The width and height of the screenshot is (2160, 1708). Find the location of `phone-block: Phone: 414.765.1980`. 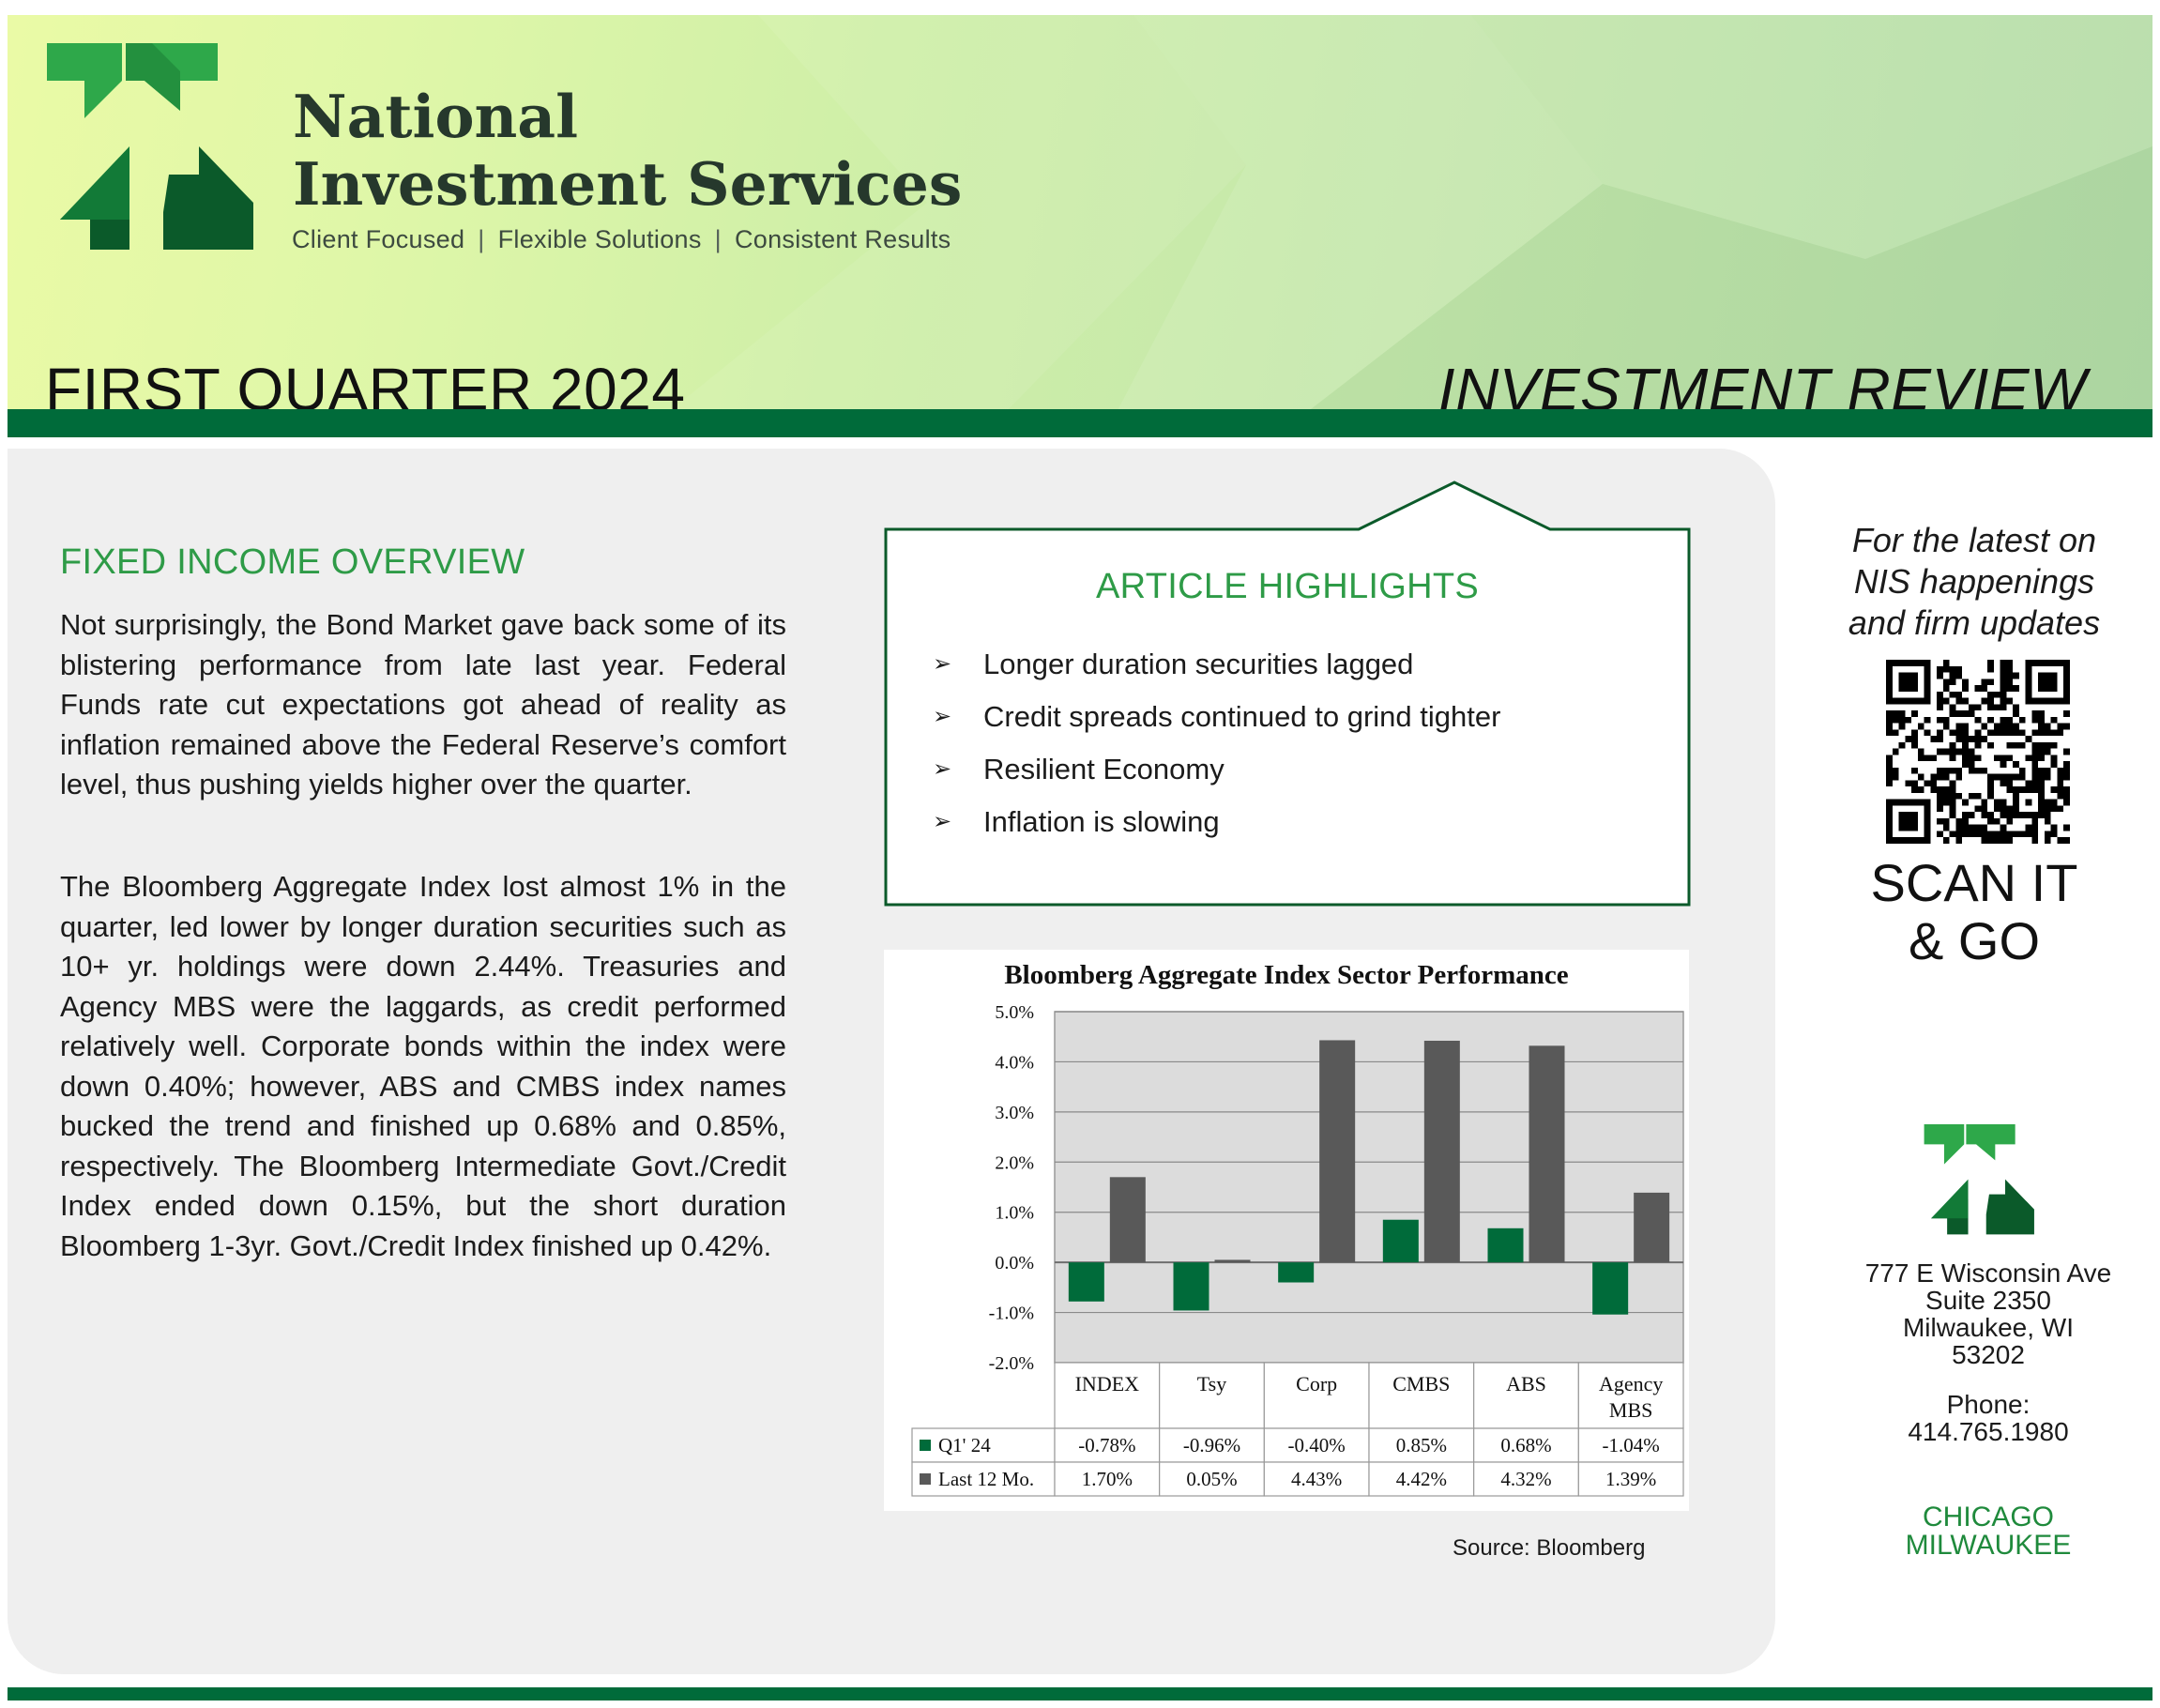

phone-block: Phone: 414.765.1980 is located at coordinates (1973, 1418).